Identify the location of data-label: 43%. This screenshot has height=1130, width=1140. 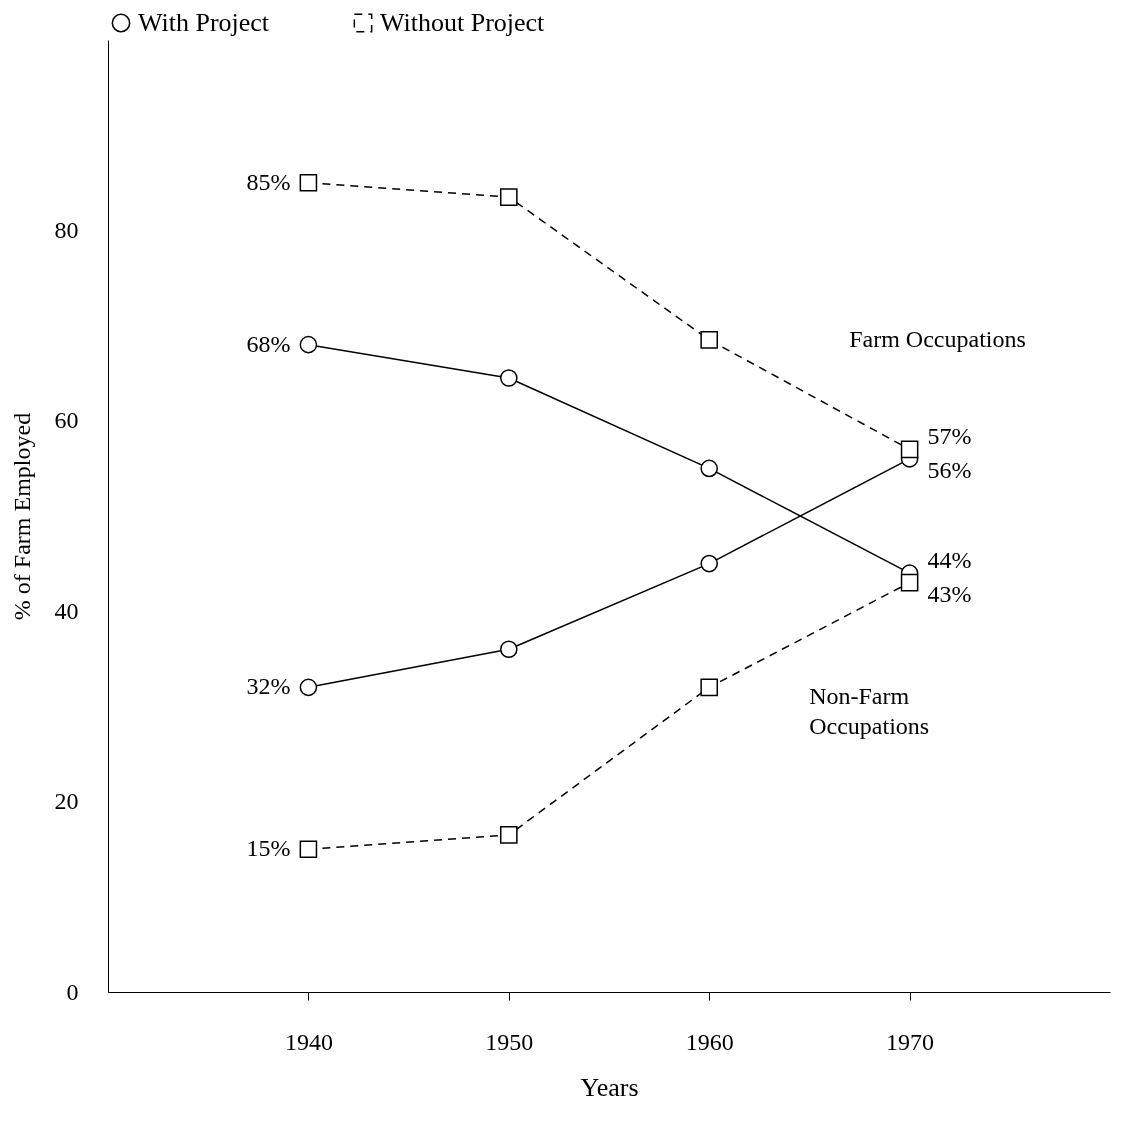
(949, 593).